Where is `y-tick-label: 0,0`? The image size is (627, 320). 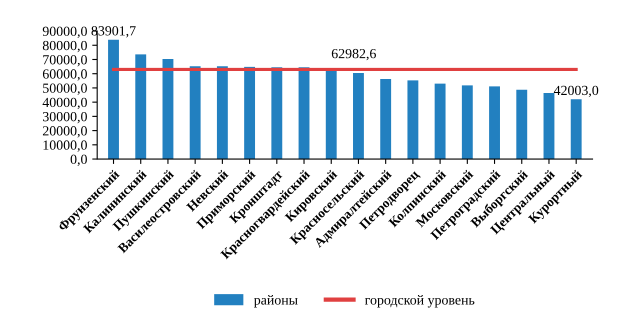 y-tick-label: 0,0 is located at coordinates (78, 160).